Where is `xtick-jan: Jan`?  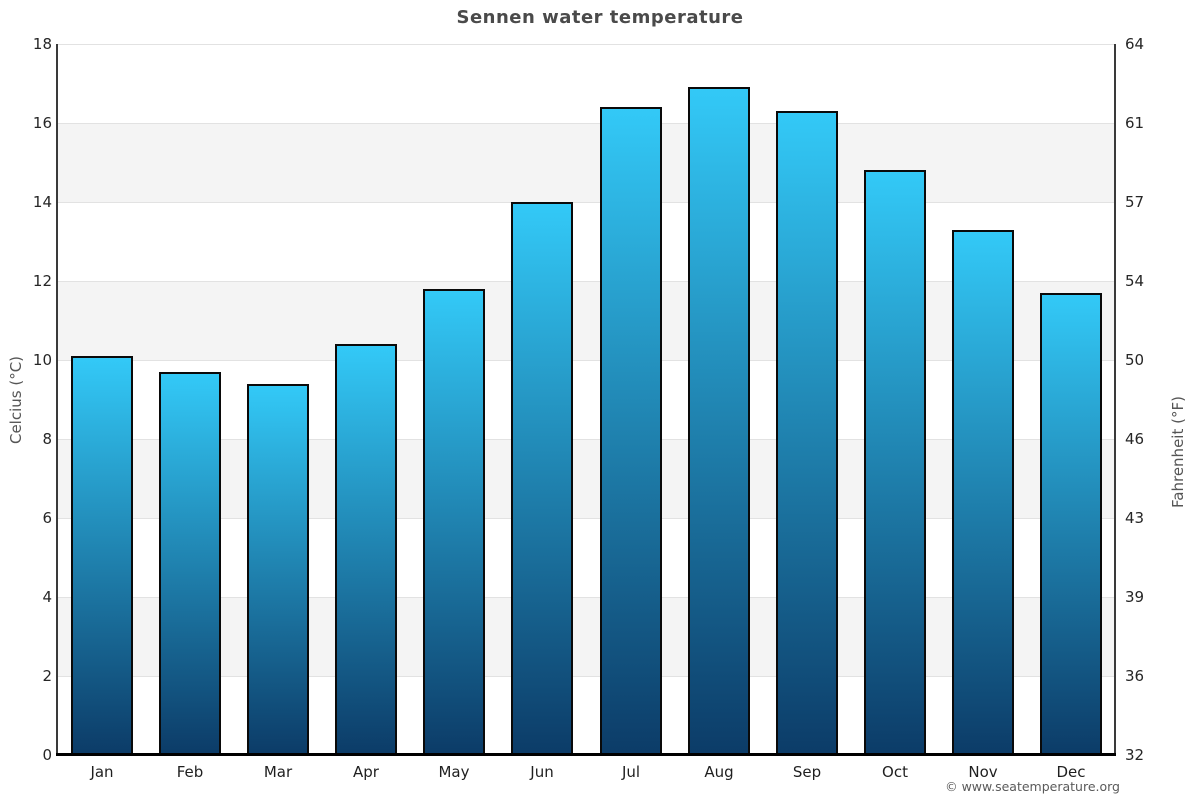
xtick-jan: Jan is located at coordinates (102, 772).